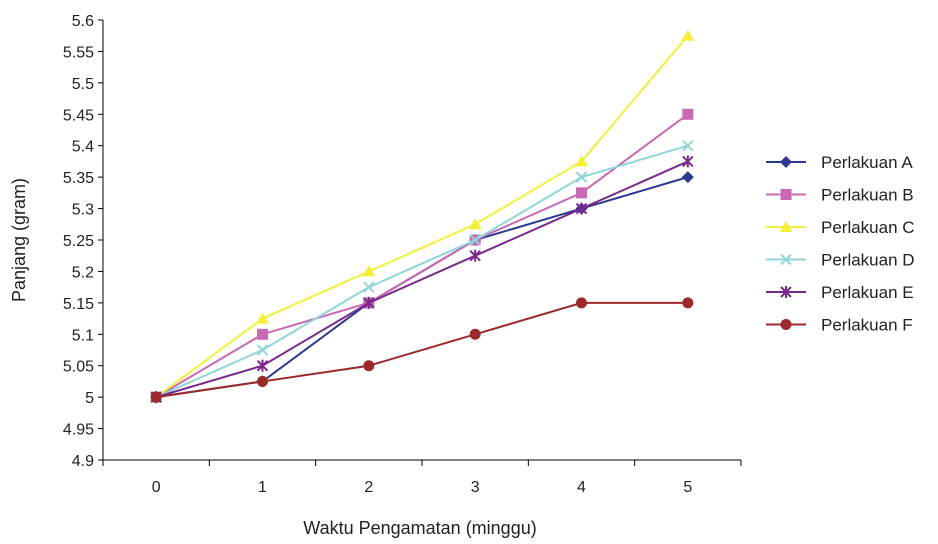  Describe the element at coordinates (262, 487) in the screenshot. I see `x-tick-label: 1` at that location.